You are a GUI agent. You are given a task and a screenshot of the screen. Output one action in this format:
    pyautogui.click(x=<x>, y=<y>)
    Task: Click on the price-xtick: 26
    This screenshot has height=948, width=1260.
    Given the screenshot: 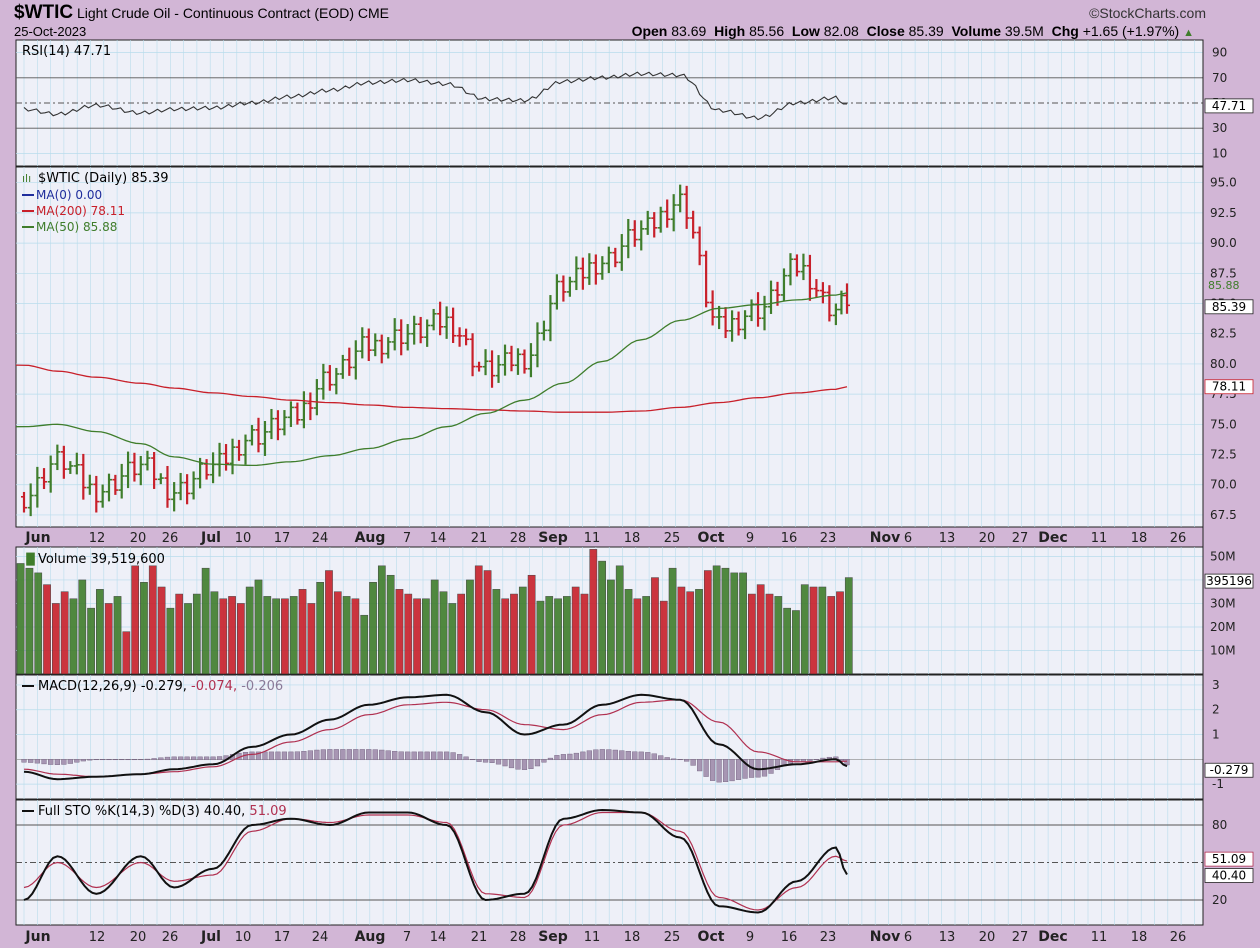 What is the action you would take?
    pyautogui.click(x=1178, y=538)
    